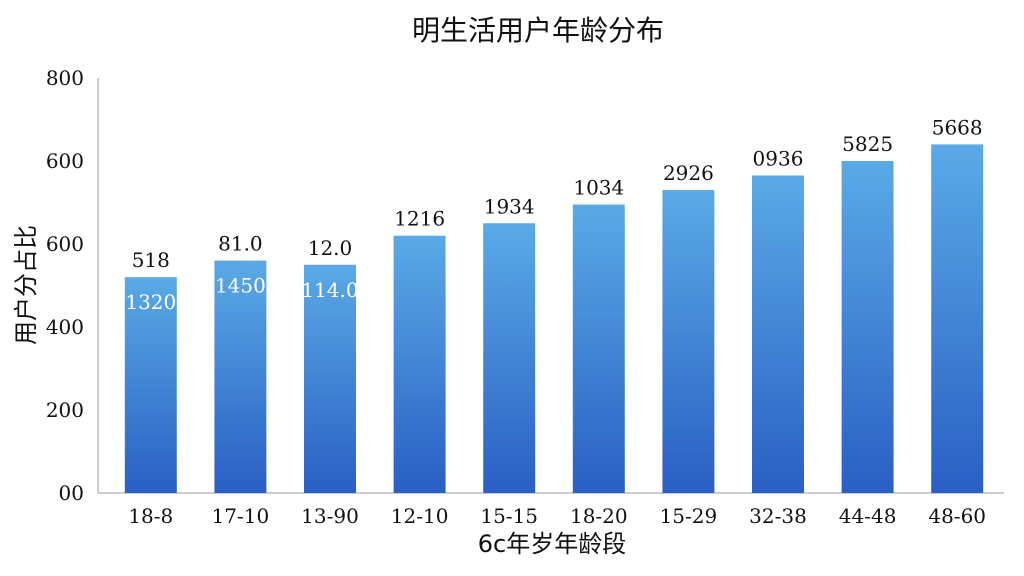 Image resolution: width=1024 pixels, height=576 pixels. I want to click on bar-inner-label: 114.0, so click(329, 290).